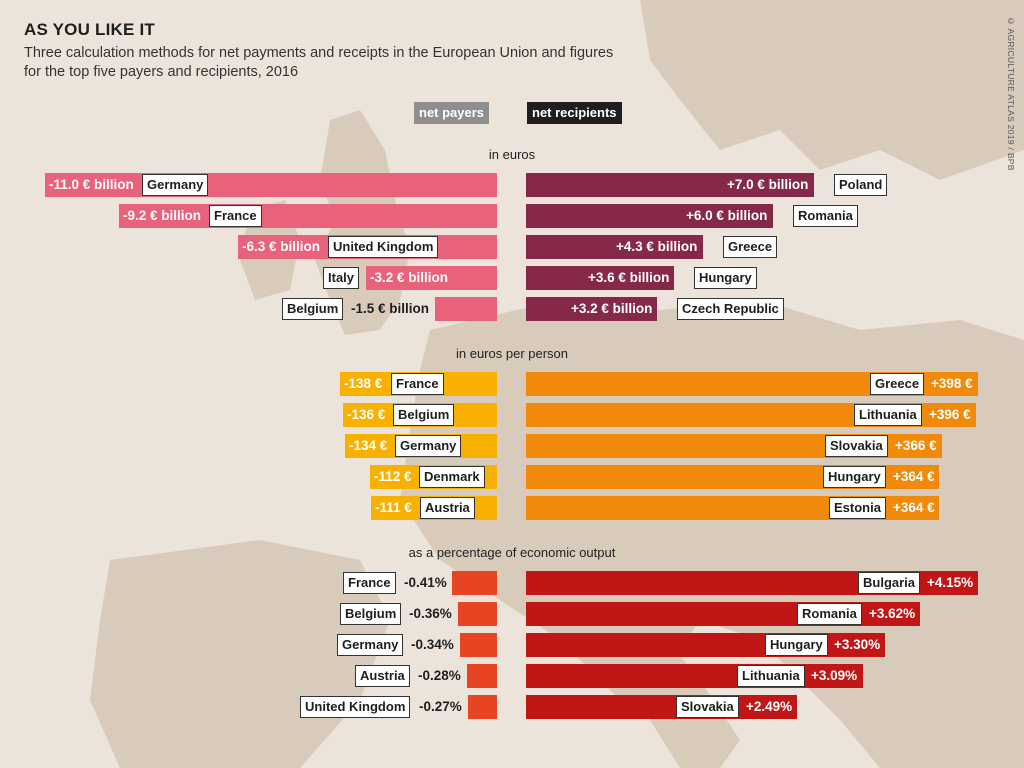 This screenshot has height=768, width=1024. I want to click on payer-value-label: -136 €, so click(366, 414).